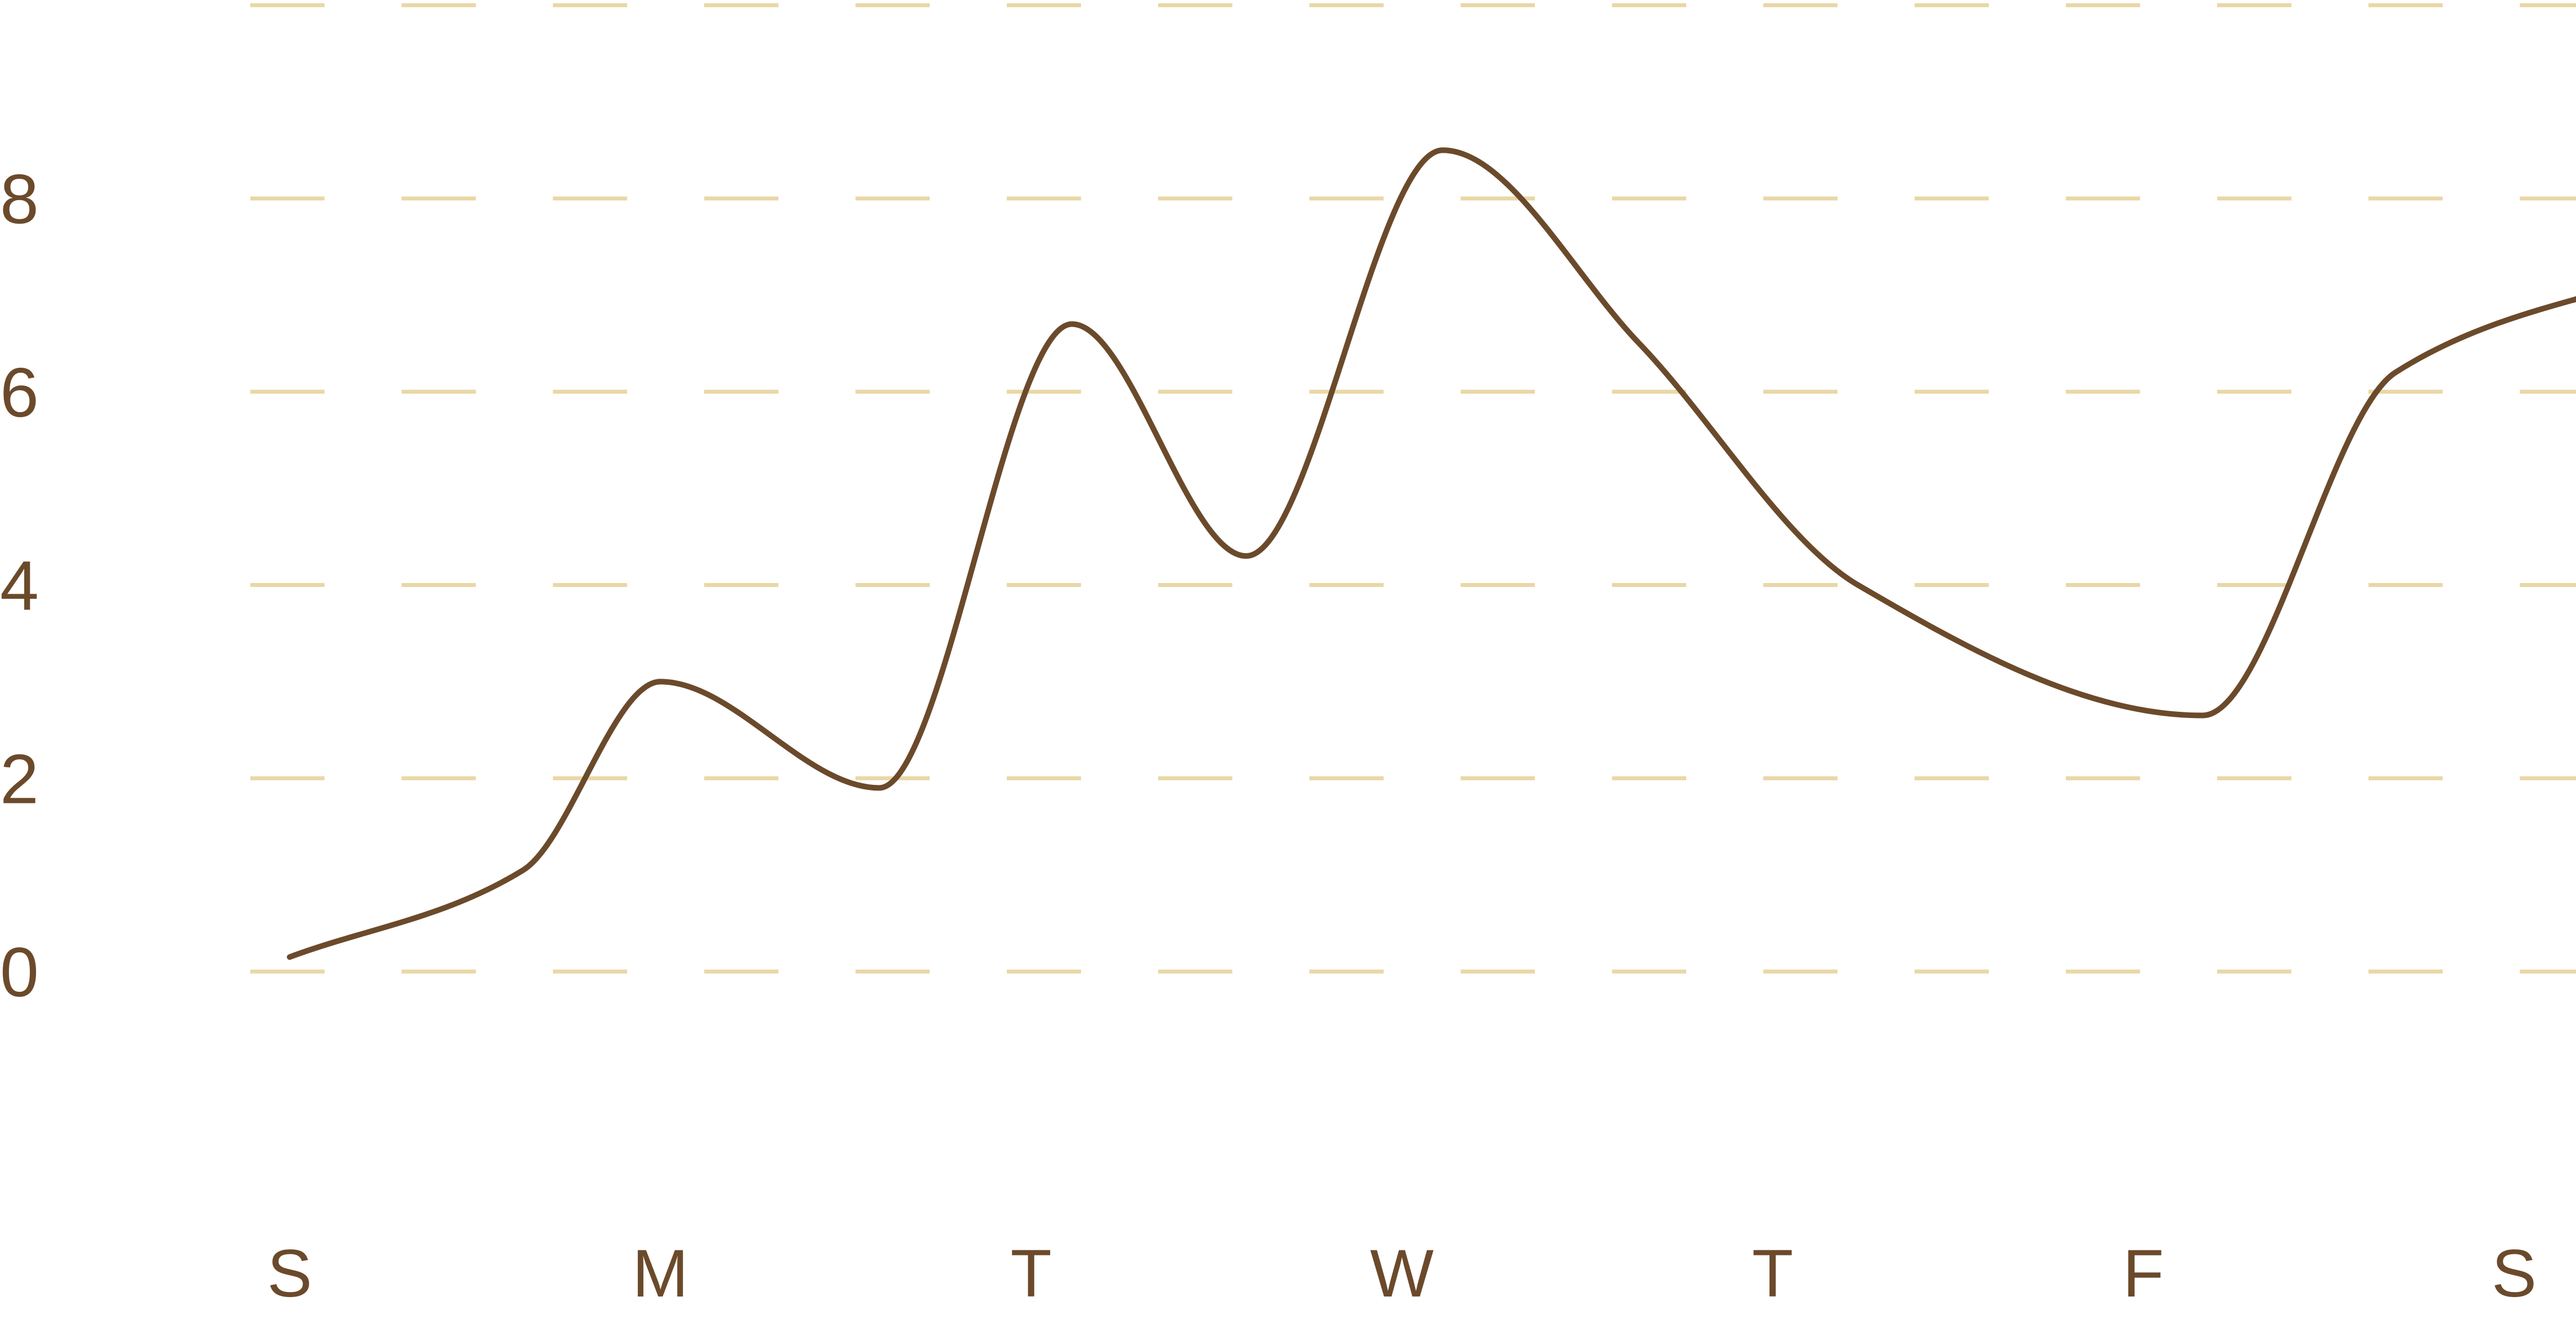 The width and height of the screenshot is (2576, 1328). Describe the element at coordinates (2143, 1273) in the screenshot. I see `x-tick-label: F` at that location.